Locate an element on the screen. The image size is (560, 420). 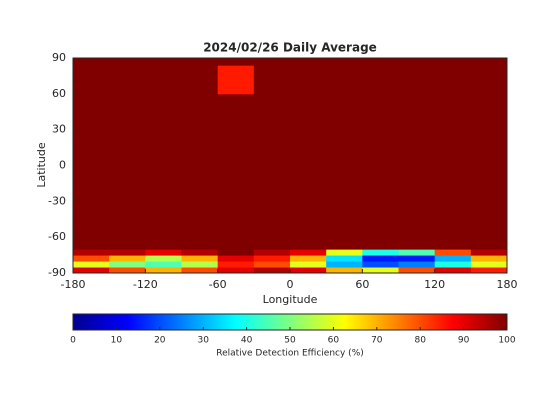
y-tick-label: -30 is located at coordinates (57, 200).